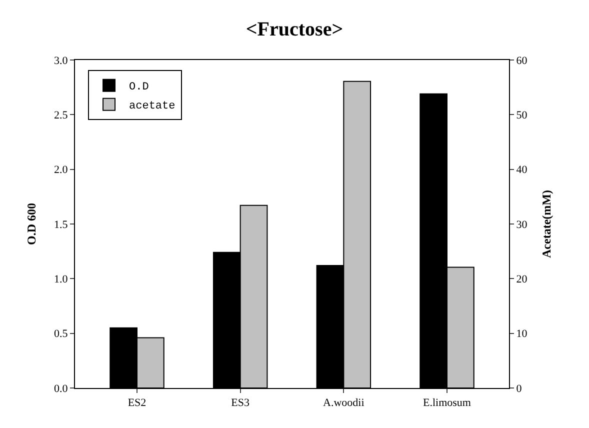  What do you see at coordinates (343, 403) in the screenshot?
I see `x-tick-label: A.woodii` at bounding box center [343, 403].